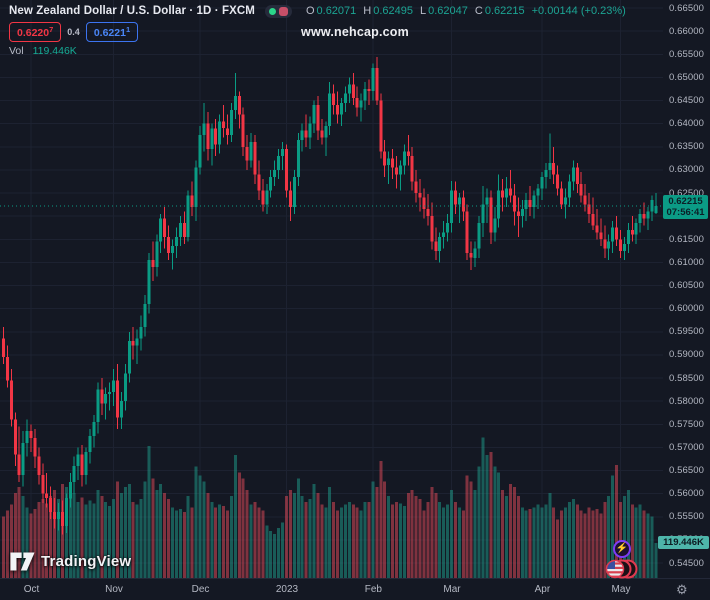 Image resolution: width=710 pixels, height=600 pixels. I want to click on open-label: O, so click(310, 11).